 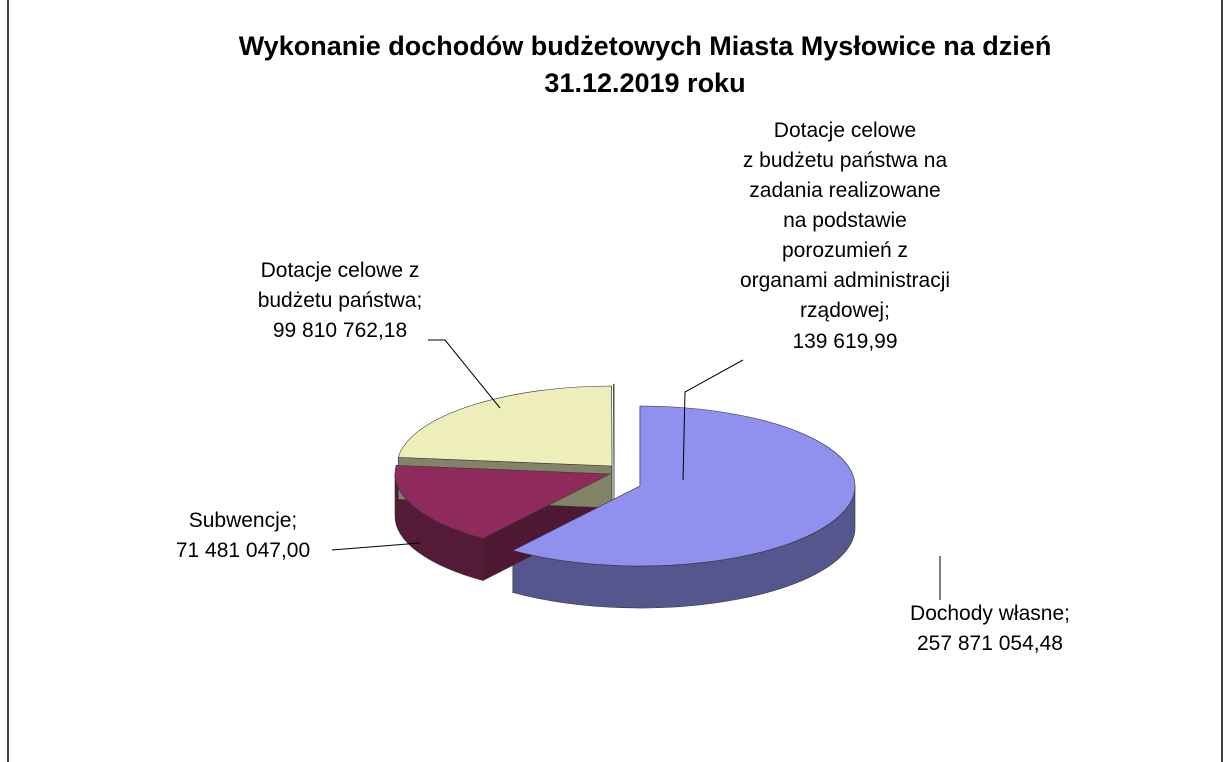 I want to click on value-label: 139 619,99, so click(x=844, y=341).